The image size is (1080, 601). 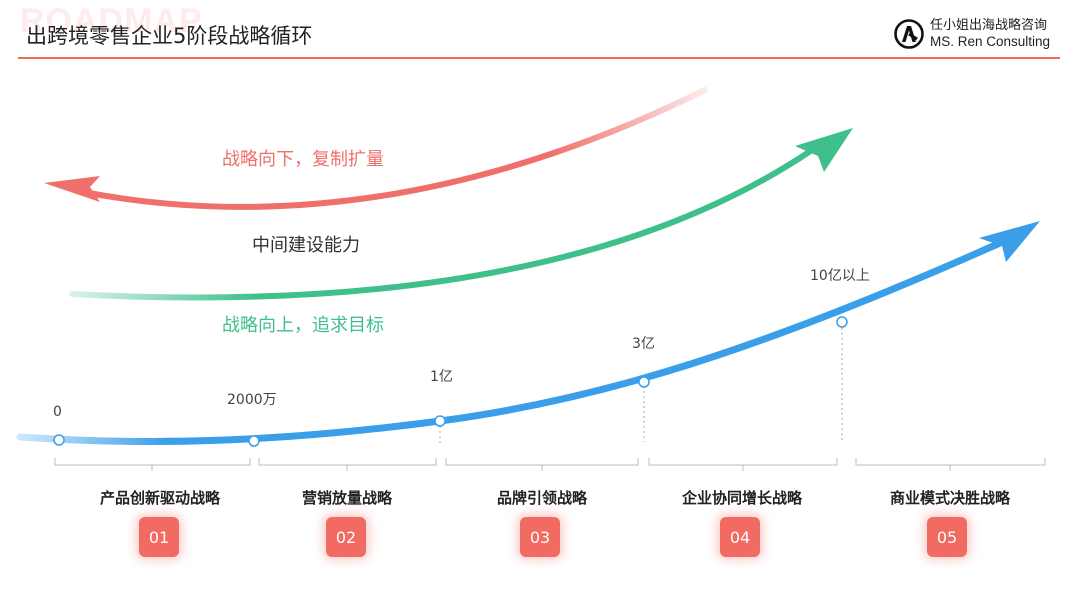 I want to click on stage-number-badge: 01, so click(x=159, y=537).